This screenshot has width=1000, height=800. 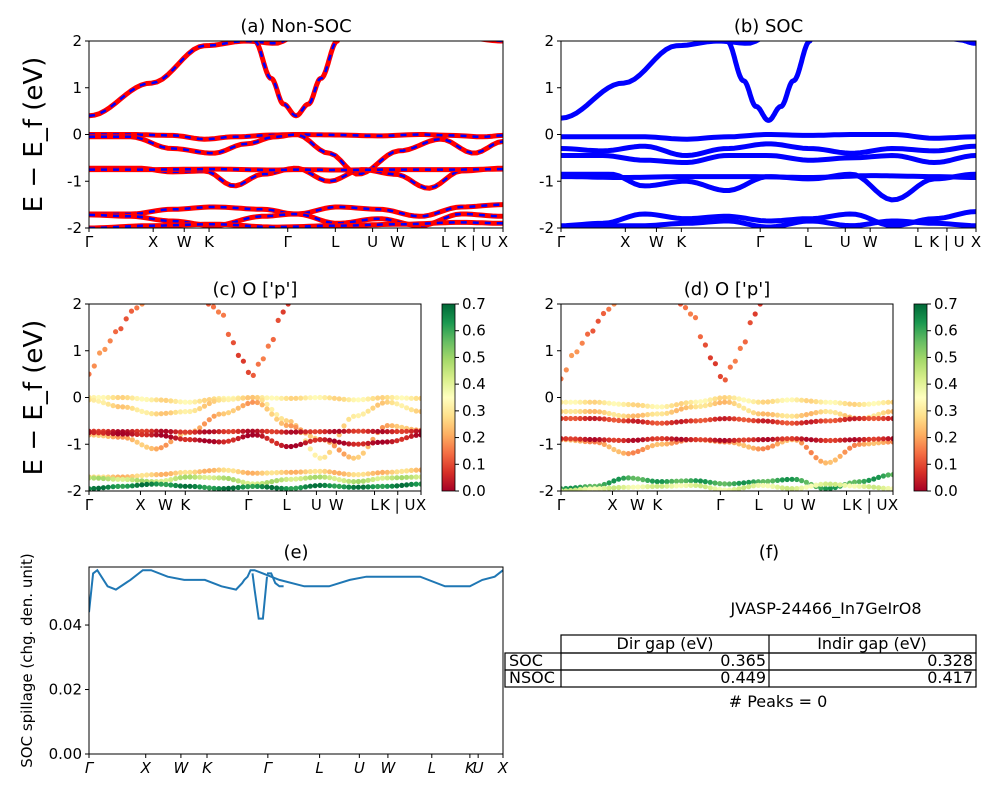 I want to click on x-tick-label: U, so click(x=372, y=242).